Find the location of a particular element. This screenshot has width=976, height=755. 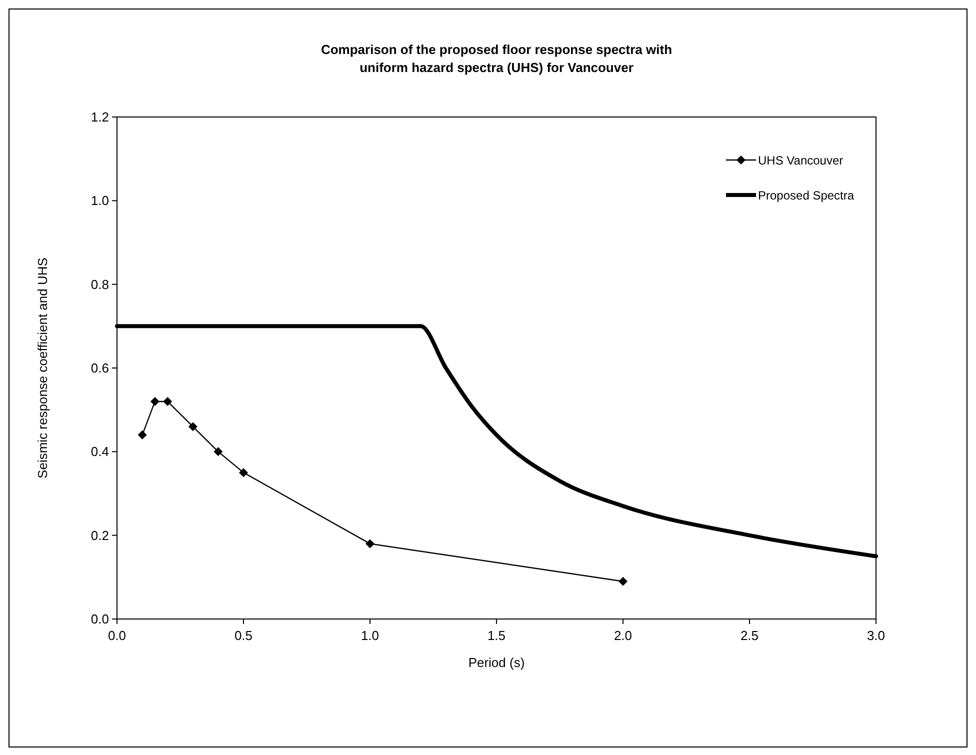

y-tick-label: 0.4 is located at coordinates (99, 452).